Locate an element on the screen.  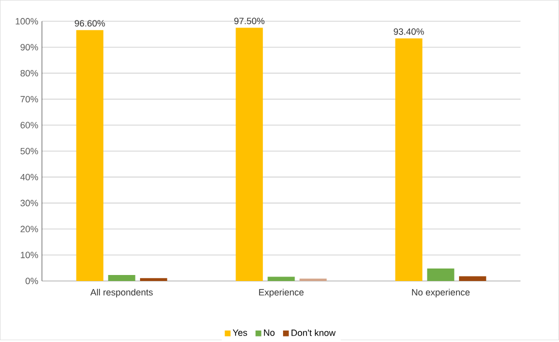
y-tick-label: 100% is located at coordinates (27, 21).